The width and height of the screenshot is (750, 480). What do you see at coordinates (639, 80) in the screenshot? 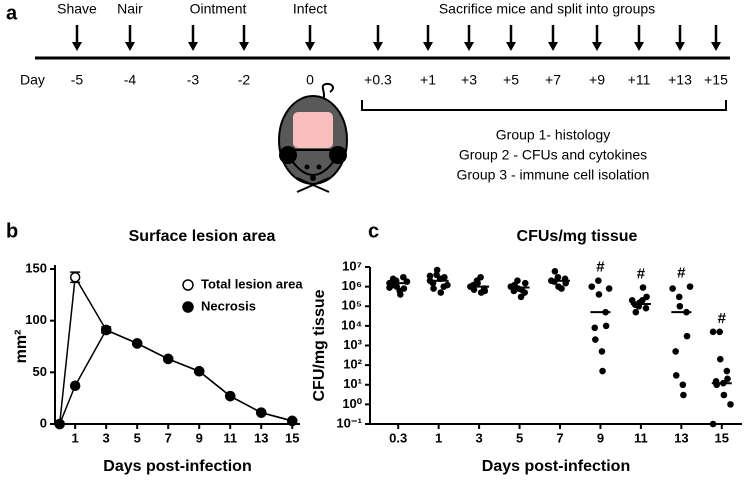
I see `timeline-day: +11` at bounding box center [639, 80].